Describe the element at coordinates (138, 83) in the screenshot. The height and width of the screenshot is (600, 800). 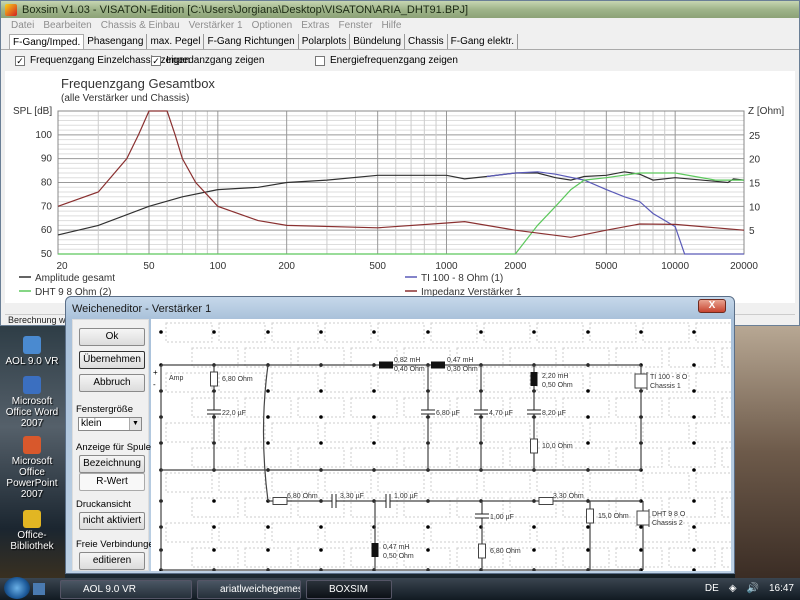
I see `chart-title: Frequenzgang Gesamtbox` at that location.